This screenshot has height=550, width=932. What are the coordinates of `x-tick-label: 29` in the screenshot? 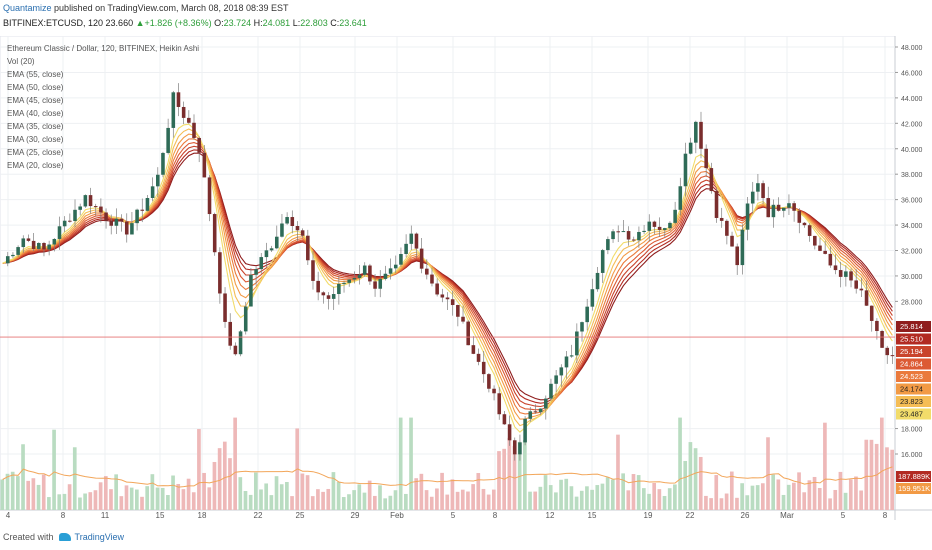 It's located at (355, 515).